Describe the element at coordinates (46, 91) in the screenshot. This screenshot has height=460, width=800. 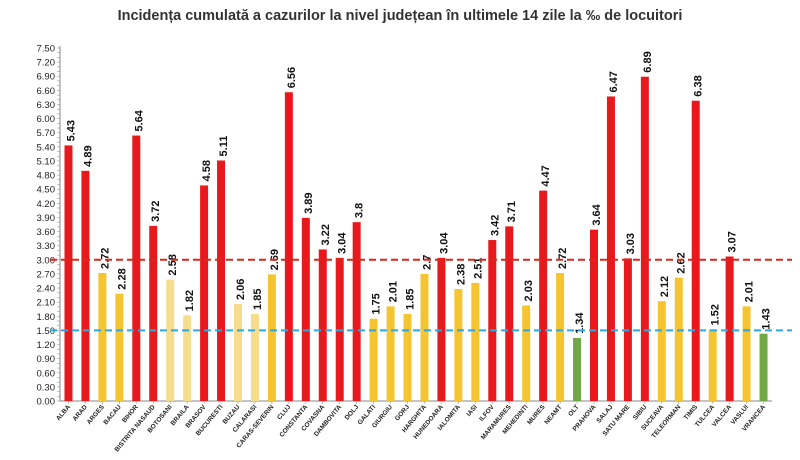
I see `y-tick-label: 6.60` at that location.